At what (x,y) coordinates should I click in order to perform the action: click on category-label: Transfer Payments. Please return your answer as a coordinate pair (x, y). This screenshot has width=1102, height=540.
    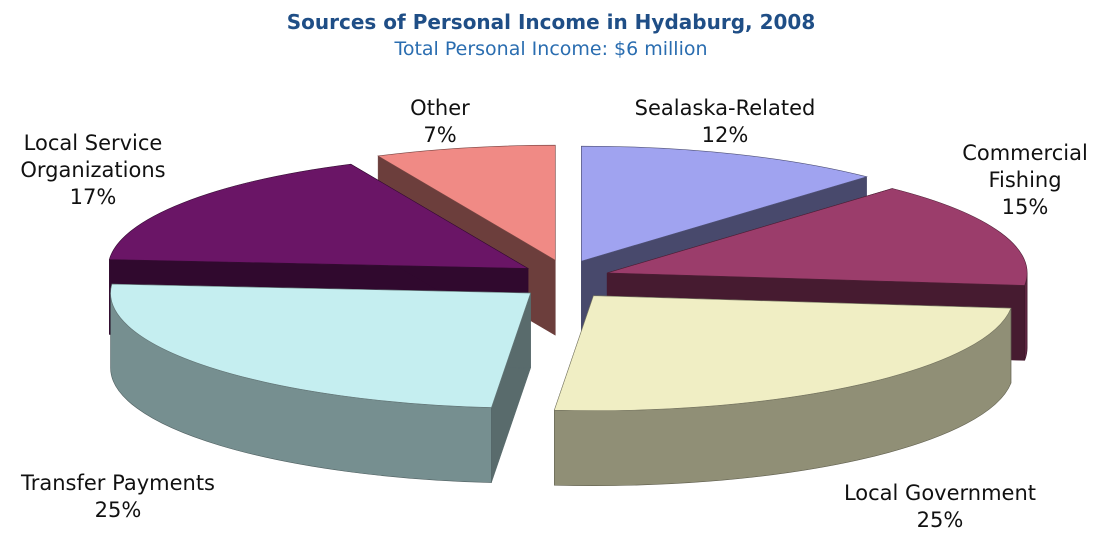
    Looking at the image, I should click on (118, 483).